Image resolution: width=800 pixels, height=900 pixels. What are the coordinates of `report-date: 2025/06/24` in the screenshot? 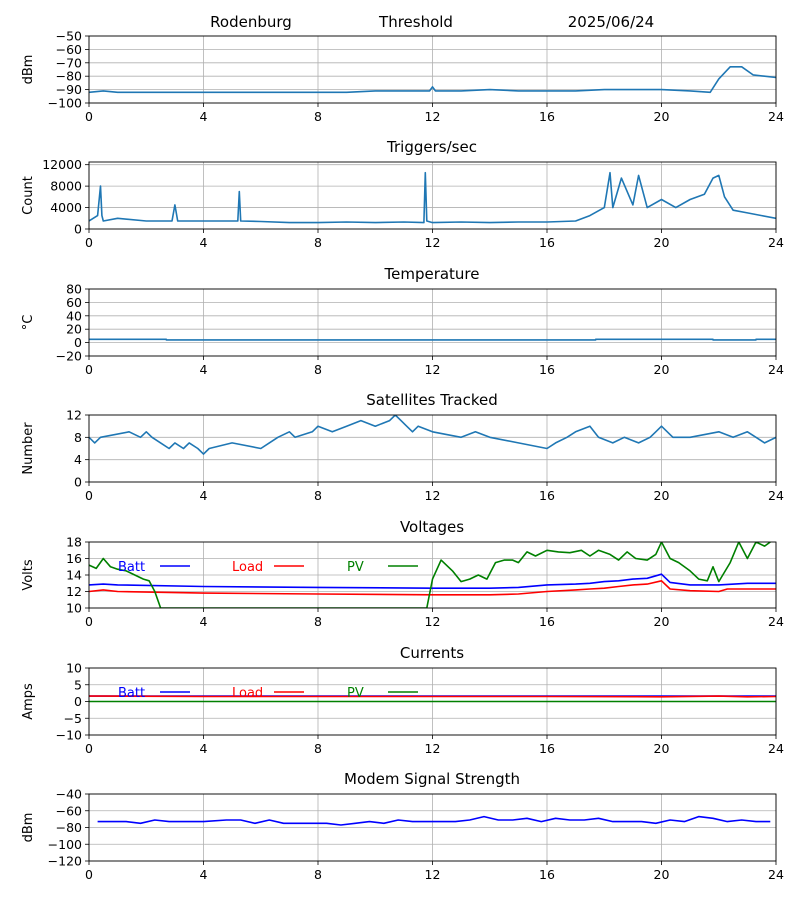 It's located at (611, 22).